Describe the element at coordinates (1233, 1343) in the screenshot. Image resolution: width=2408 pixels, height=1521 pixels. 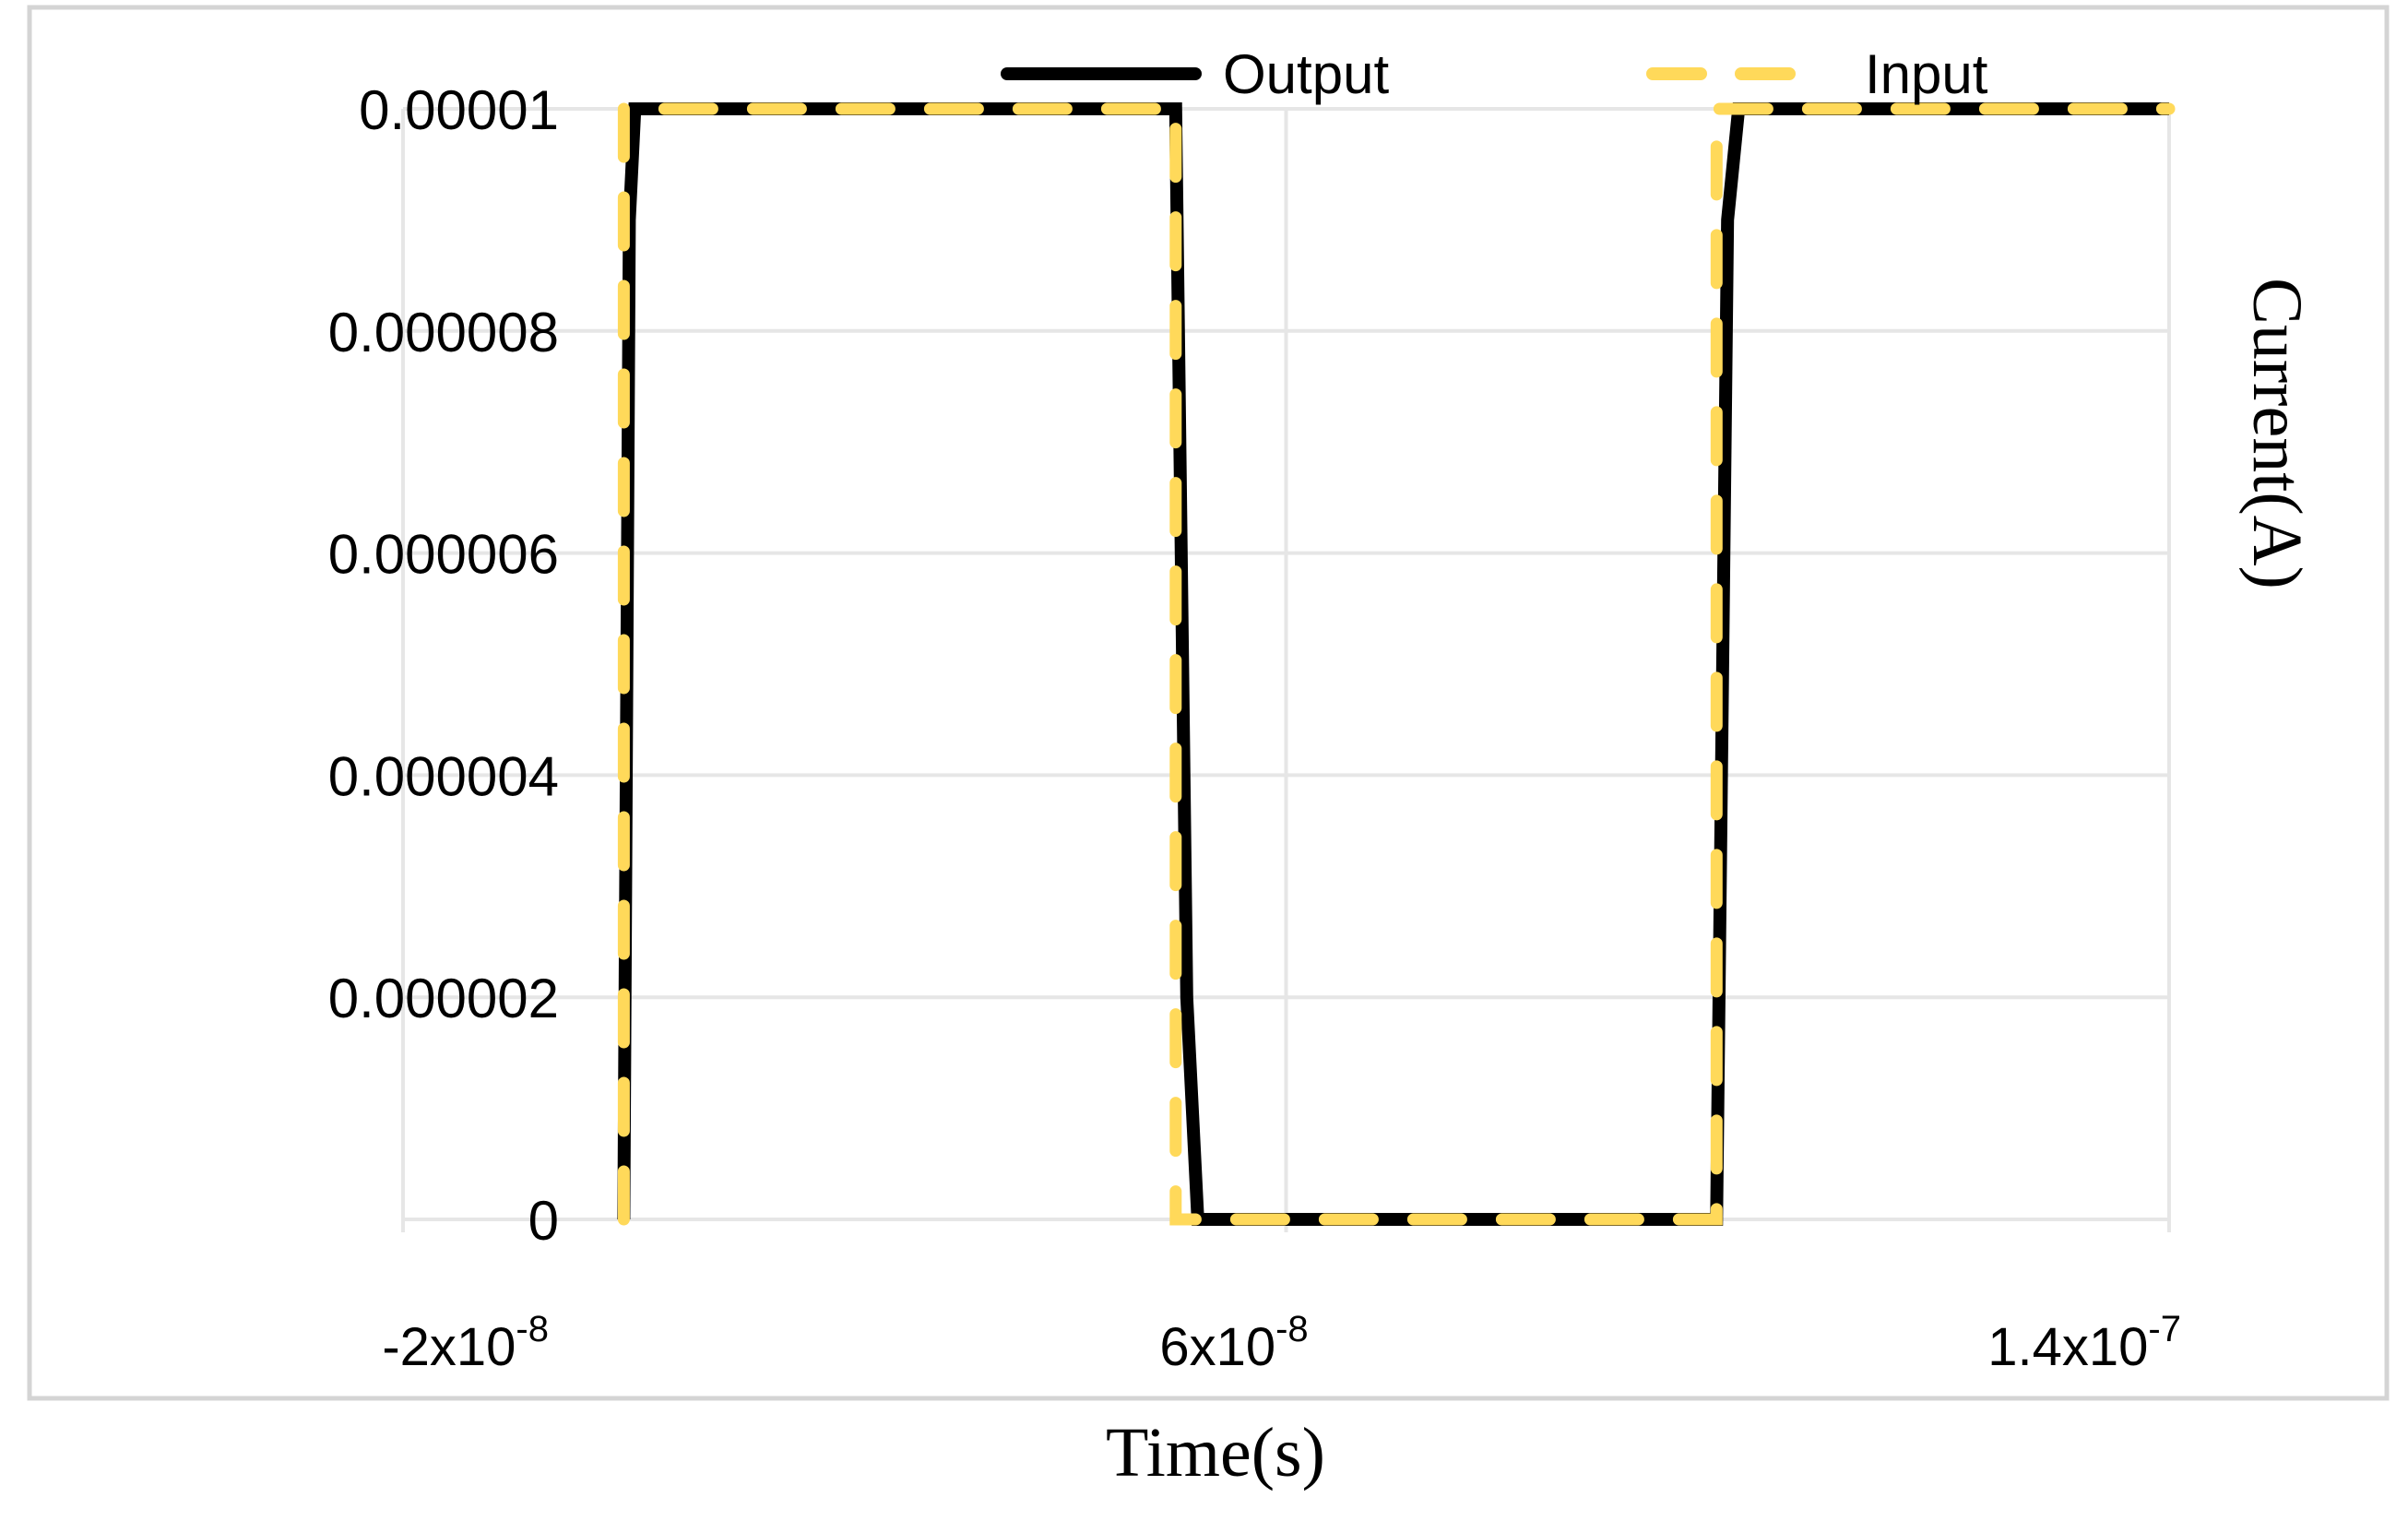
I see `x-tick-label: 6x10⁻⁸` at that location.